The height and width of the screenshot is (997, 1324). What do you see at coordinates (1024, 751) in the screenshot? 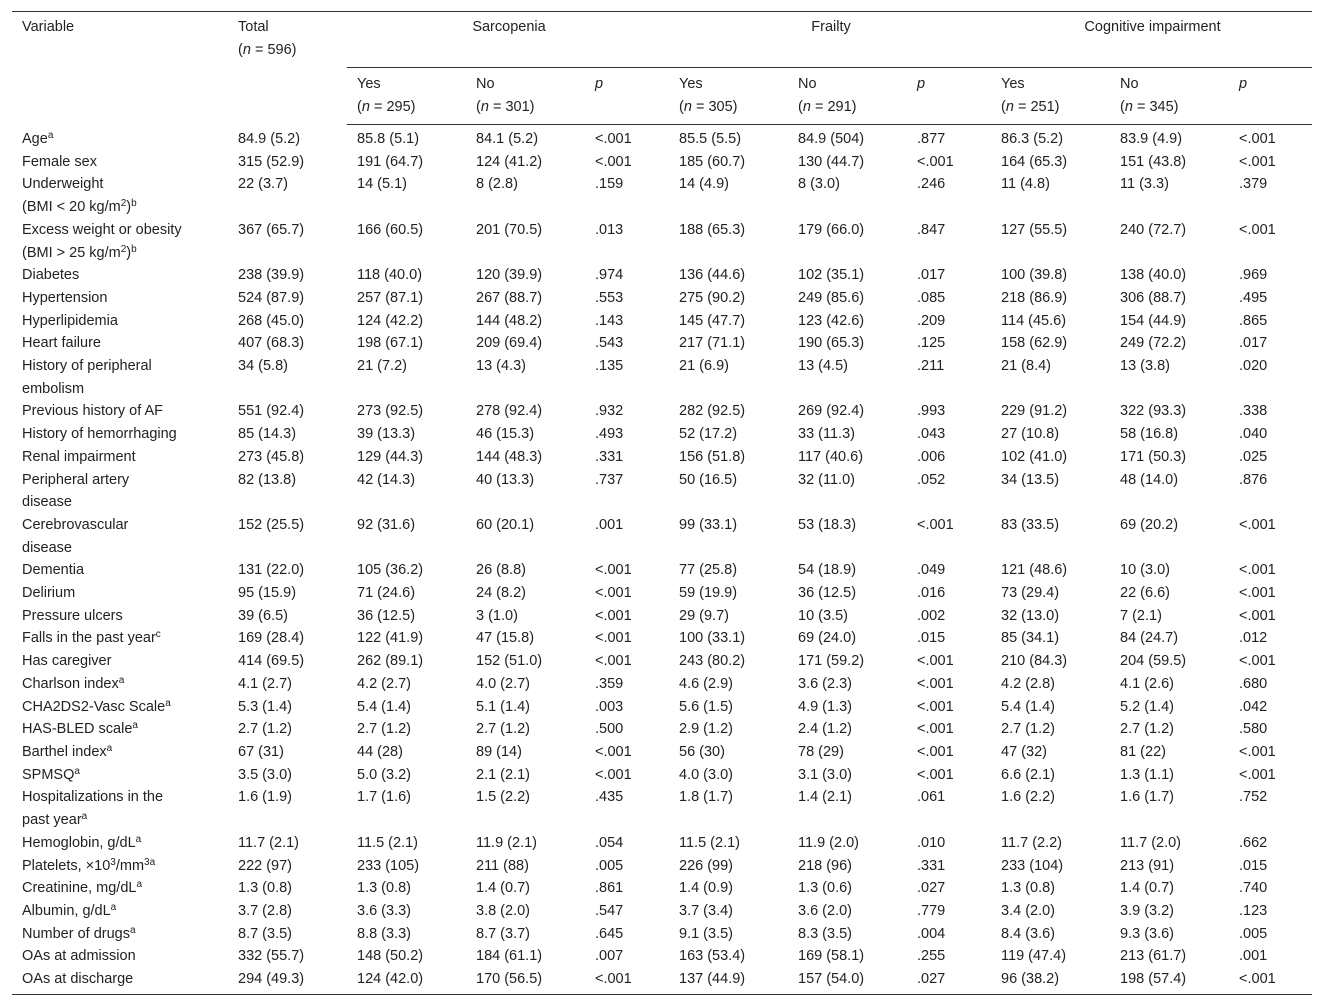
I see `value-cell: 47 (32)` at bounding box center [1024, 751].